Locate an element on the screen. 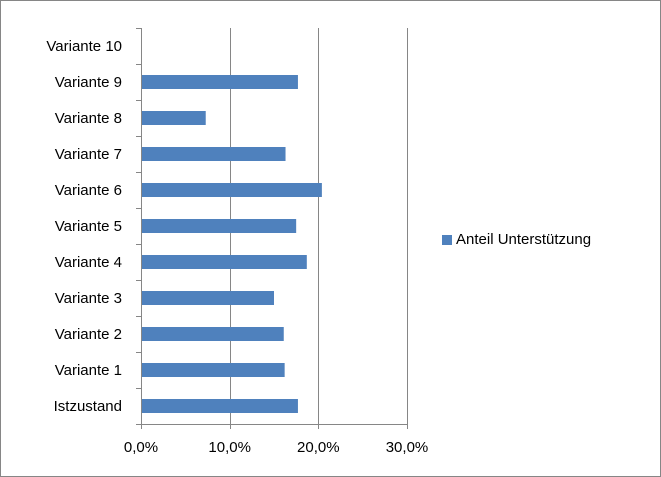  category-label: Variante 3 is located at coordinates (88, 298).